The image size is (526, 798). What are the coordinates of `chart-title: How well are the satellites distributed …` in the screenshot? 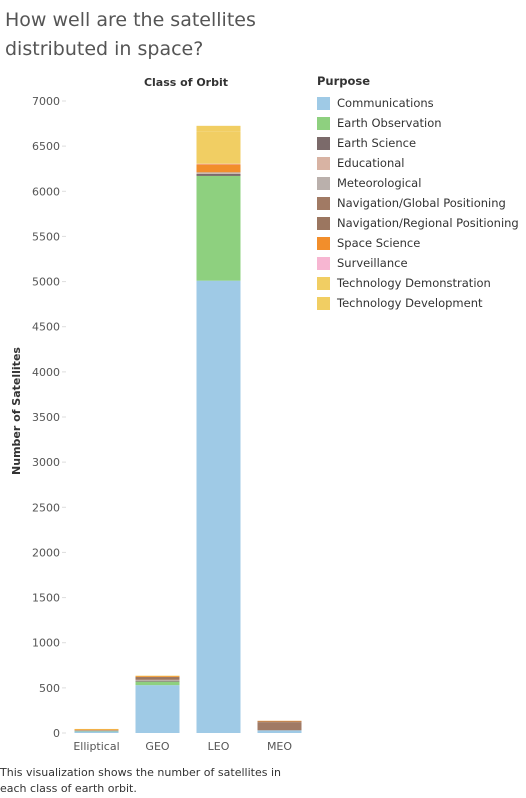 It's located at (130, 34).